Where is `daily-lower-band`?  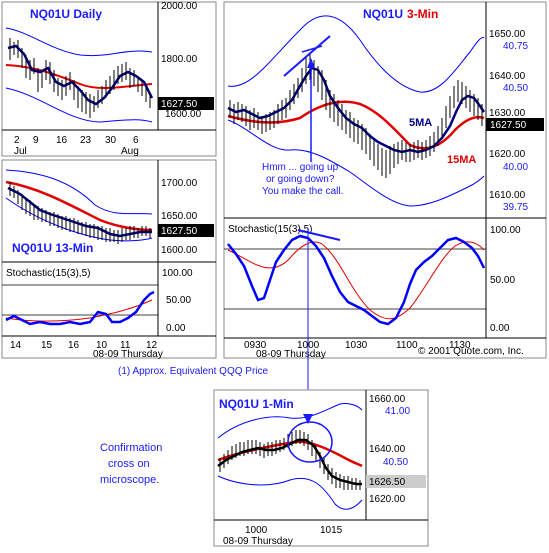
daily-lower-band is located at coordinates (79, 105).